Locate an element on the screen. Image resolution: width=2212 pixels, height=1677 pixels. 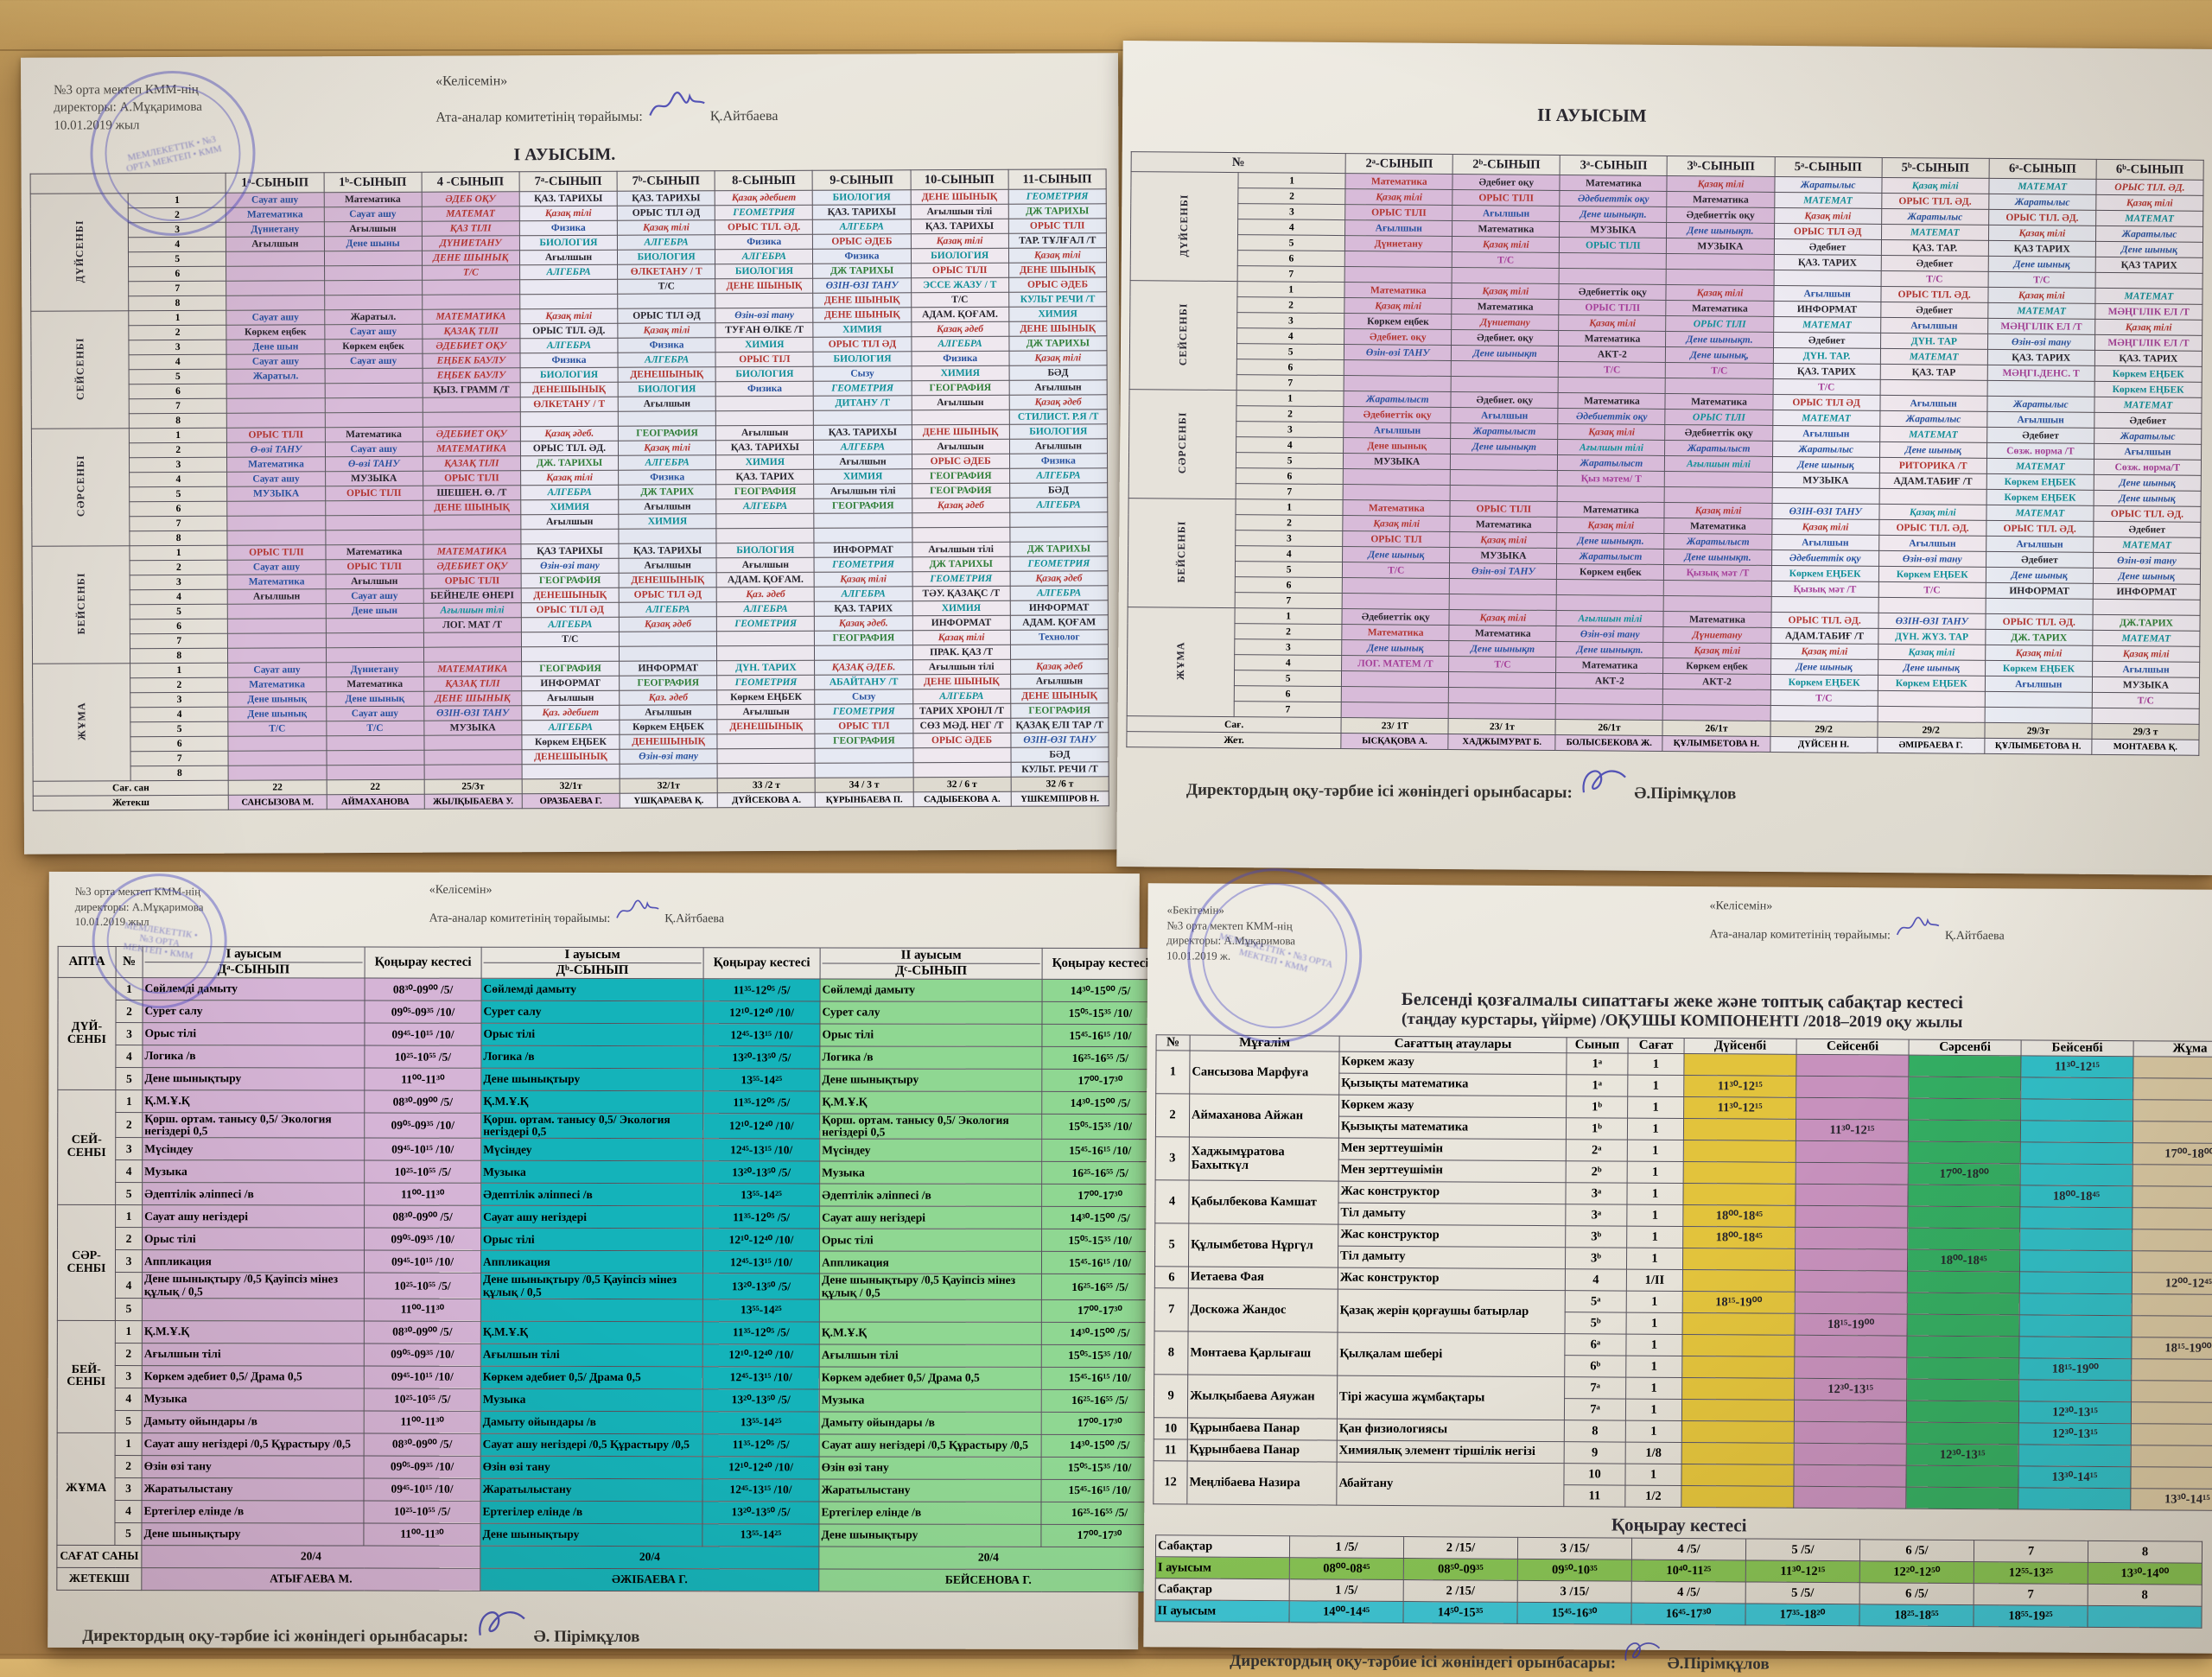
bell-cell: 16²⁵-16⁵⁵ /5/ is located at coordinates (1100, 1173).